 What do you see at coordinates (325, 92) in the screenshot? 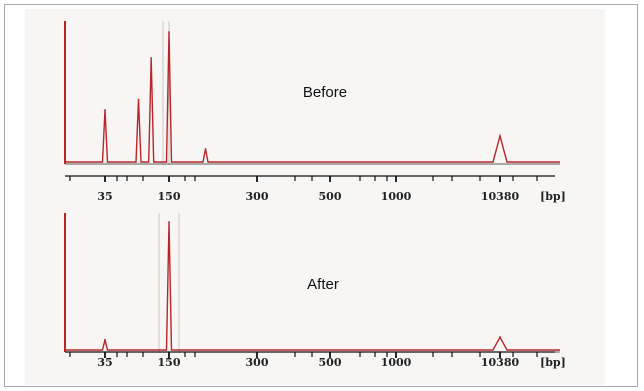
I see `before-title: Before` at bounding box center [325, 92].